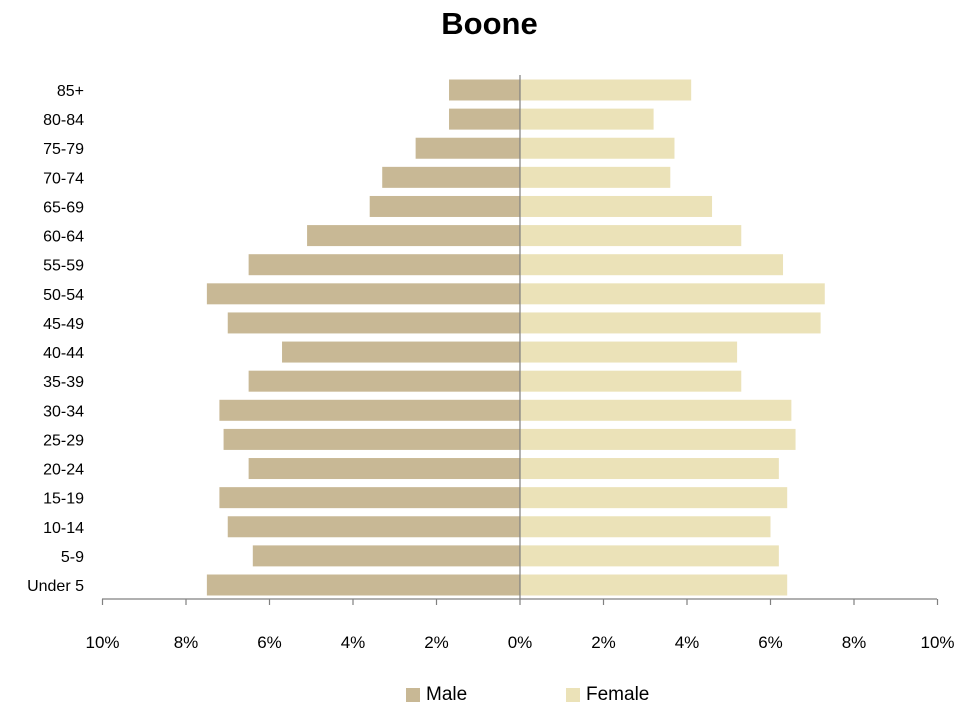 The image size is (979, 711). What do you see at coordinates (63, 382) in the screenshot?
I see `category-label: 35-39` at bounding box center [63, 382].